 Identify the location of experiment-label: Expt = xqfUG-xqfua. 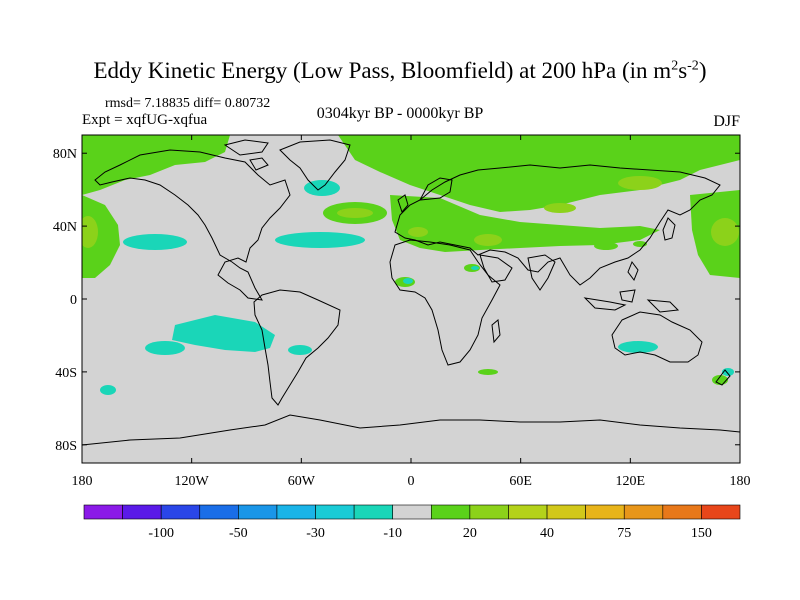
(145, 120).